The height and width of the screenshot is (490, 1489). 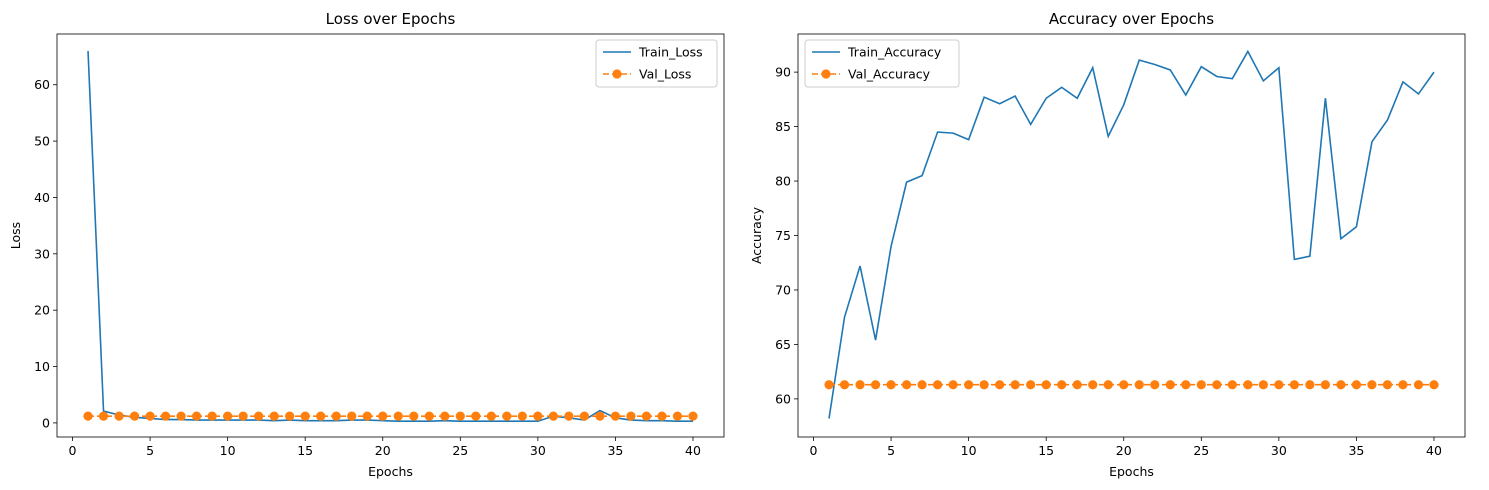 I want to click on x-tick-label: 5, so click(x=891, y=450).